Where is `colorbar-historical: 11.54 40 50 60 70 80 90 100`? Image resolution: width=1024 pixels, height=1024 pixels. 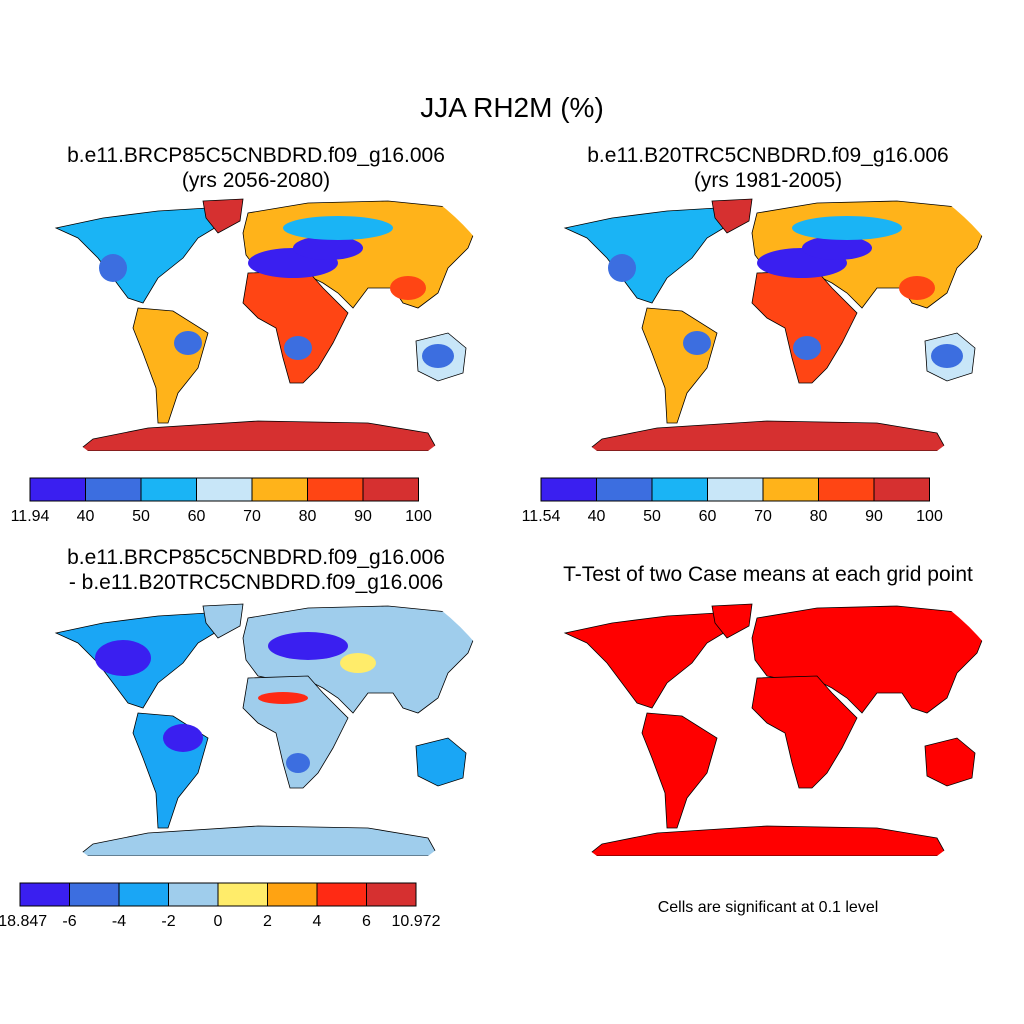
colorbar-historical: 11.54 40 50 60 70 80 90 100 is located at coordinates (732, 501).